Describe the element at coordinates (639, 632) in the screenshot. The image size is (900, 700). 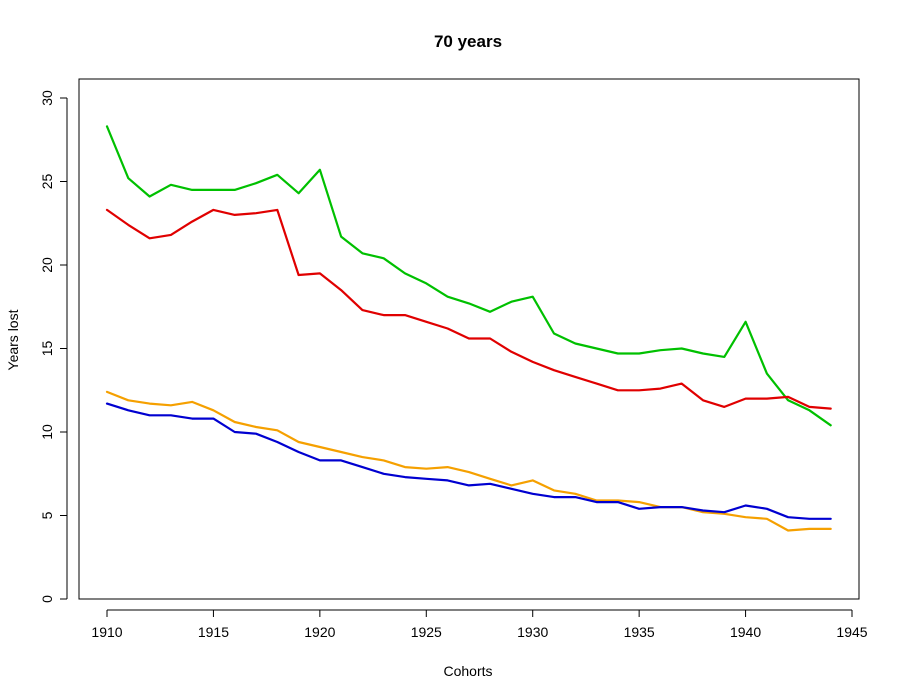
I see `x-tick-label: 1935` at that location.